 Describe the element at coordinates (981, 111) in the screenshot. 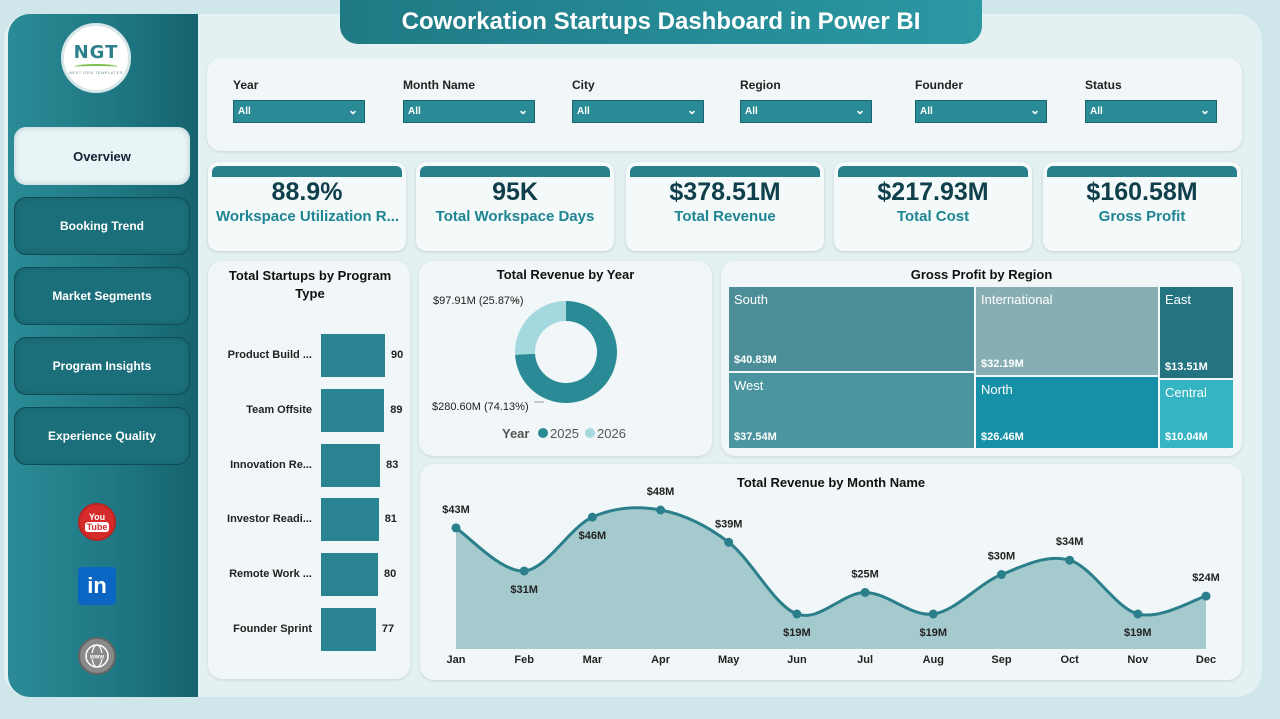

I see `filter-founder-dropdown: All ⌄` at that location.